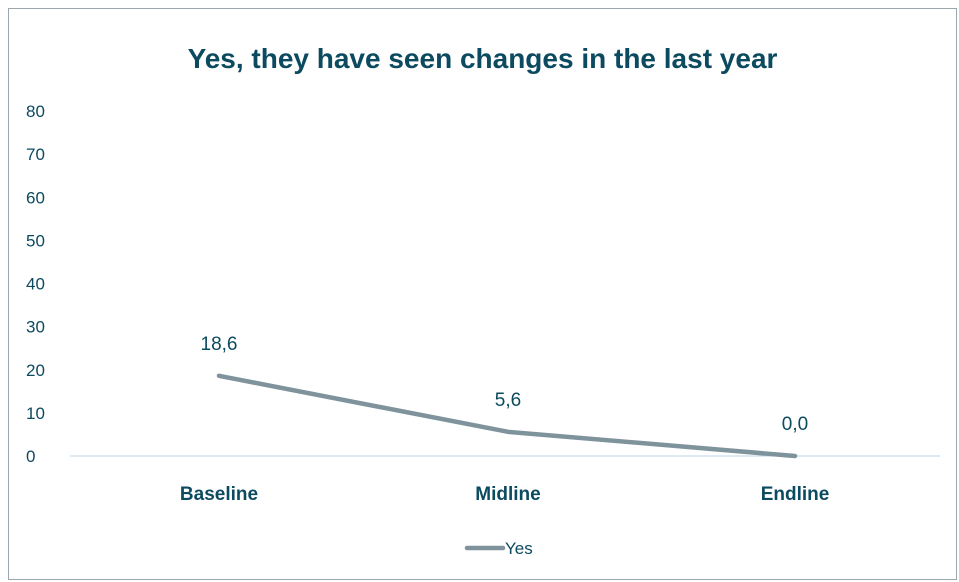  What do you see at coordinates (507, 494) in the screenshot?
I see `x-category-label: Midline` at bounding box center [507, 494].